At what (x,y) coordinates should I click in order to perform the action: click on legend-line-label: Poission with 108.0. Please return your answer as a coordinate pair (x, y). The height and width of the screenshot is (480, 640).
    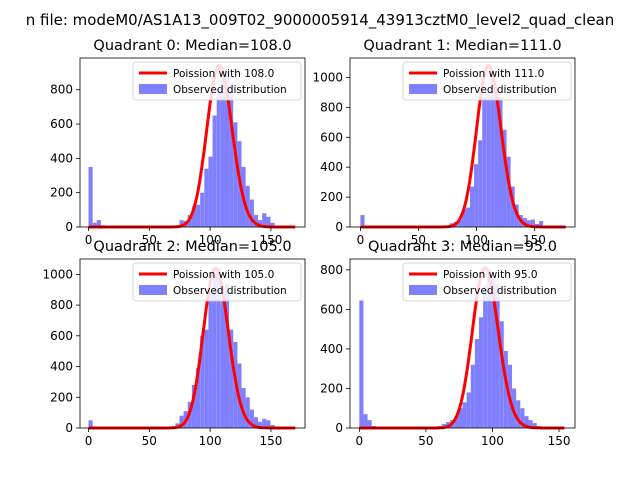
    Looking at the image, I should click on (223, 74).